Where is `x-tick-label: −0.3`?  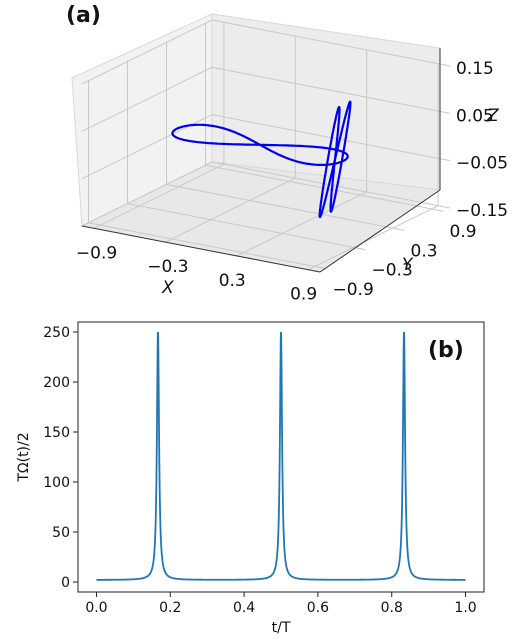
x-tick-label: −0.3 is located at coordinates (167, 267).